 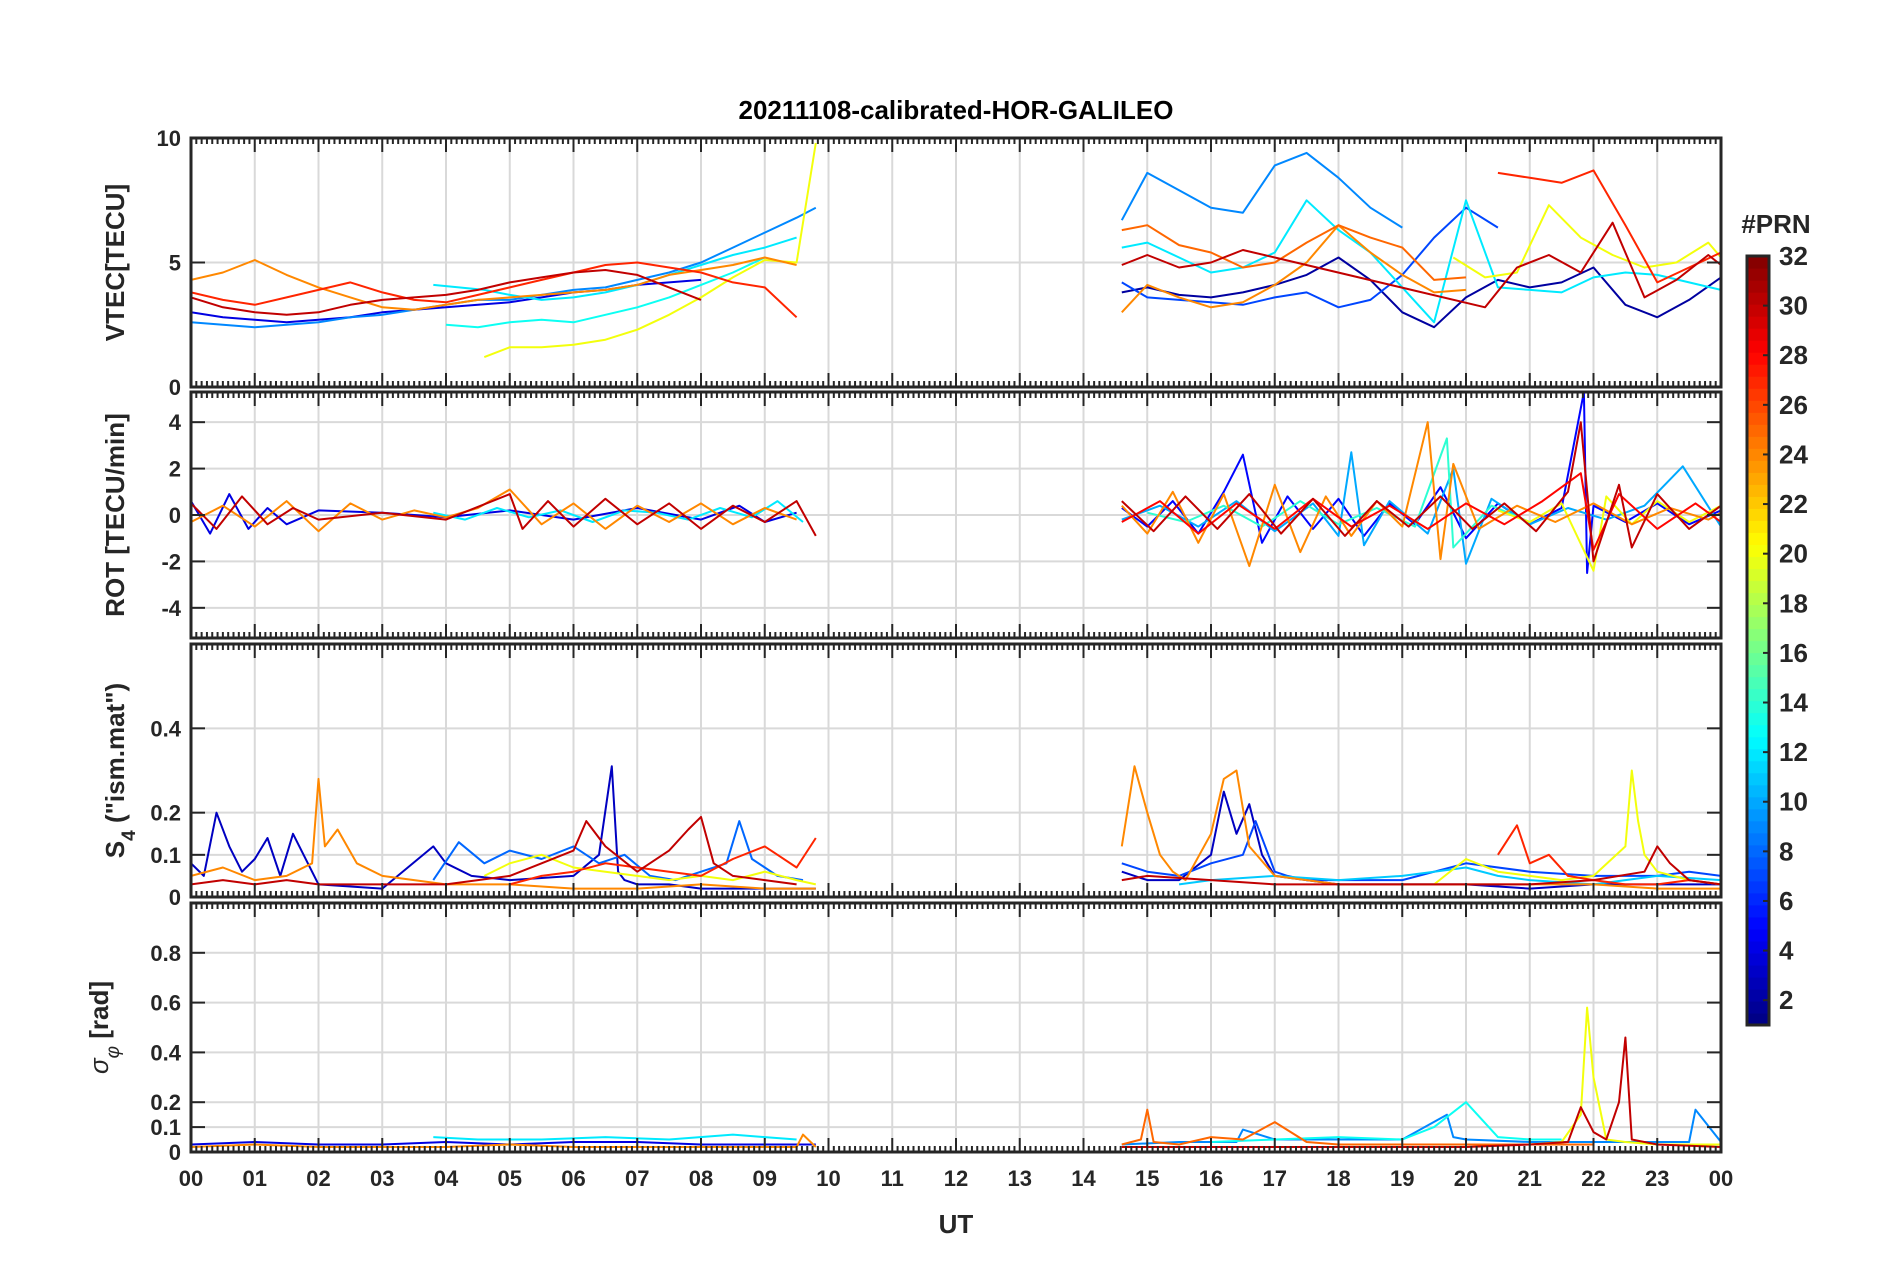 I want to click on series-prn-27-vtec, so click(x=494, y=290).